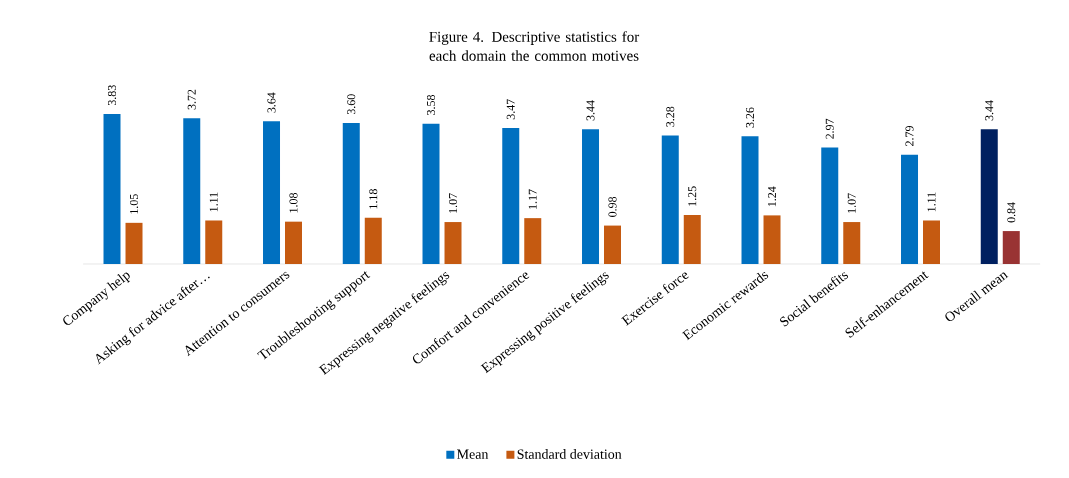 The width and height of the screenshot is (1069, 478). What do you see at coordinates (750, 117) in the screenshot?
I see `data-label: 3.26` at bounding box center [750, 117].